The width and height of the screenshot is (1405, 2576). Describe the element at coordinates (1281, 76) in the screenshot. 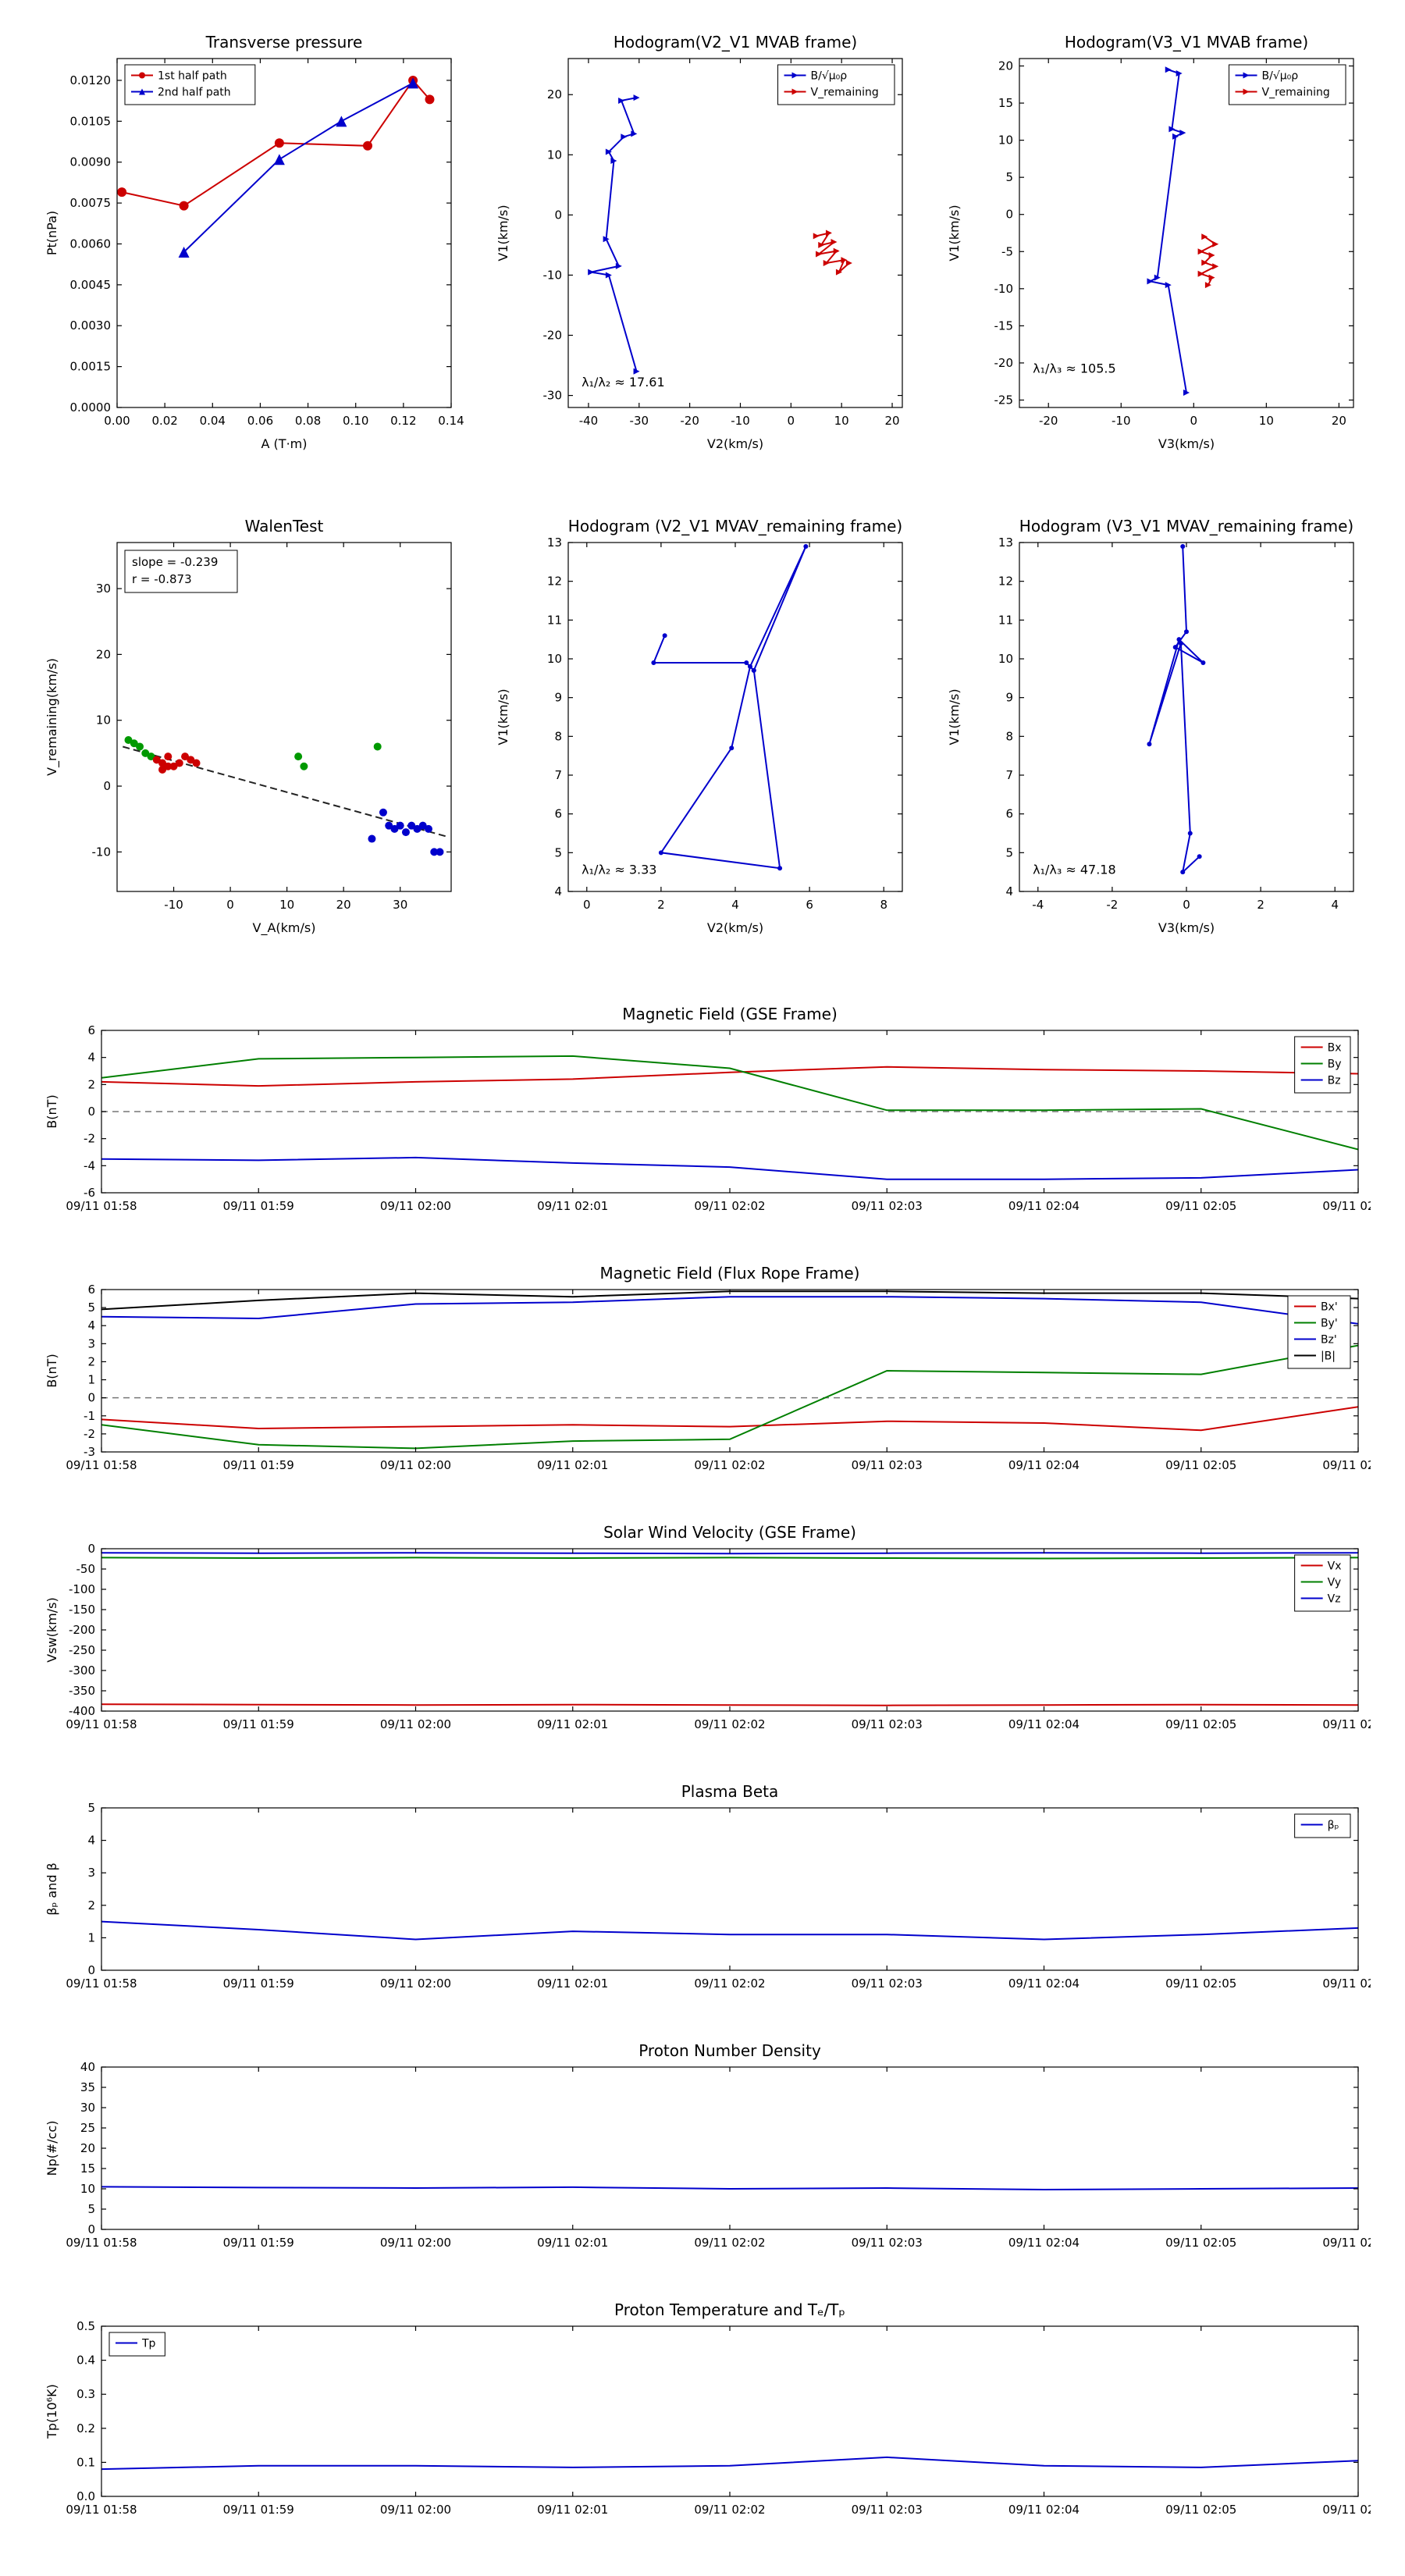

I see `svg-text: B/√μ₀ρ` at that location.